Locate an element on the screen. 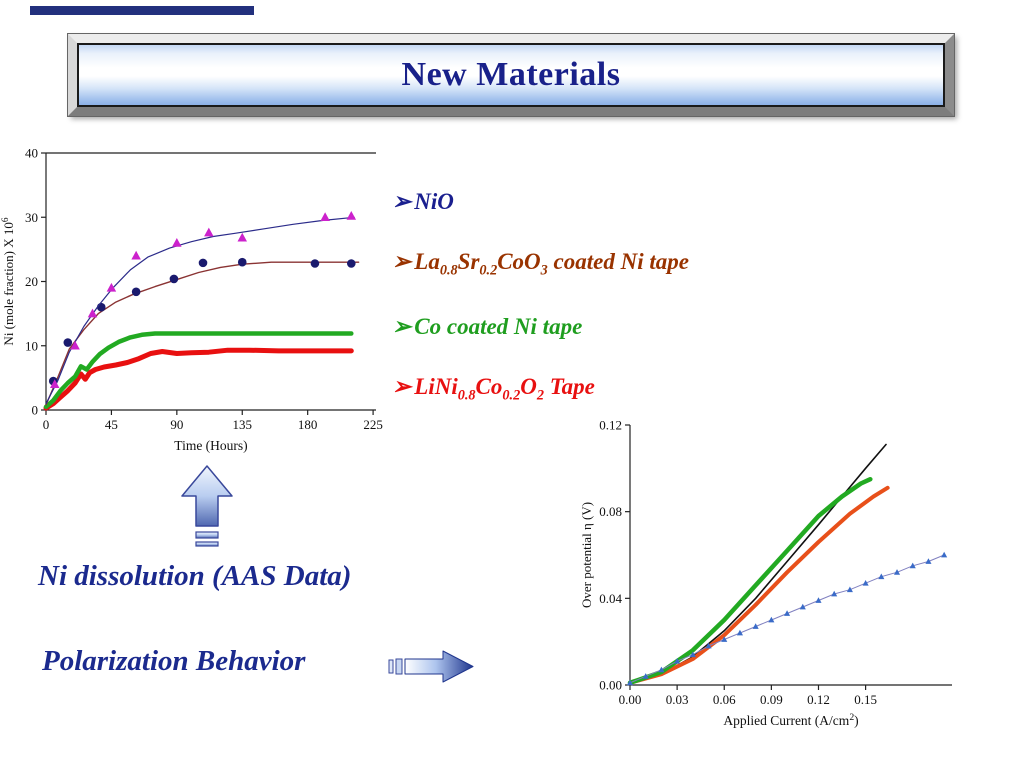 The image size is (1024, 768). series-series-blue-triangles is located at coordinates (787, 618).